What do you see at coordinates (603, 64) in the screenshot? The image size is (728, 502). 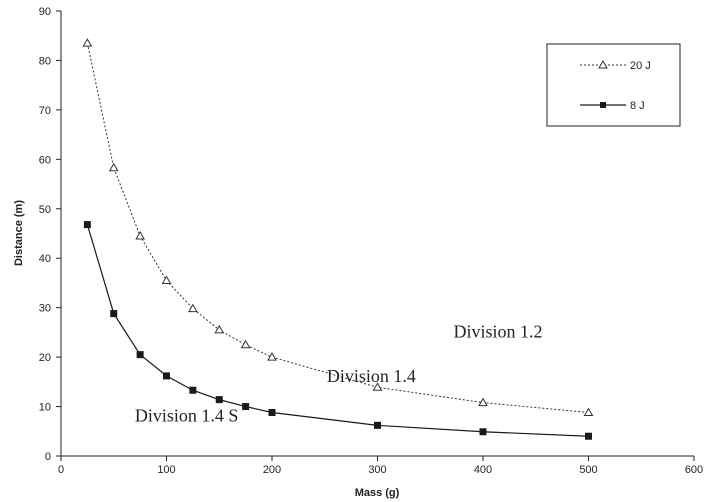 I see `legend-marker-20j` at bounding box center [603, 64].